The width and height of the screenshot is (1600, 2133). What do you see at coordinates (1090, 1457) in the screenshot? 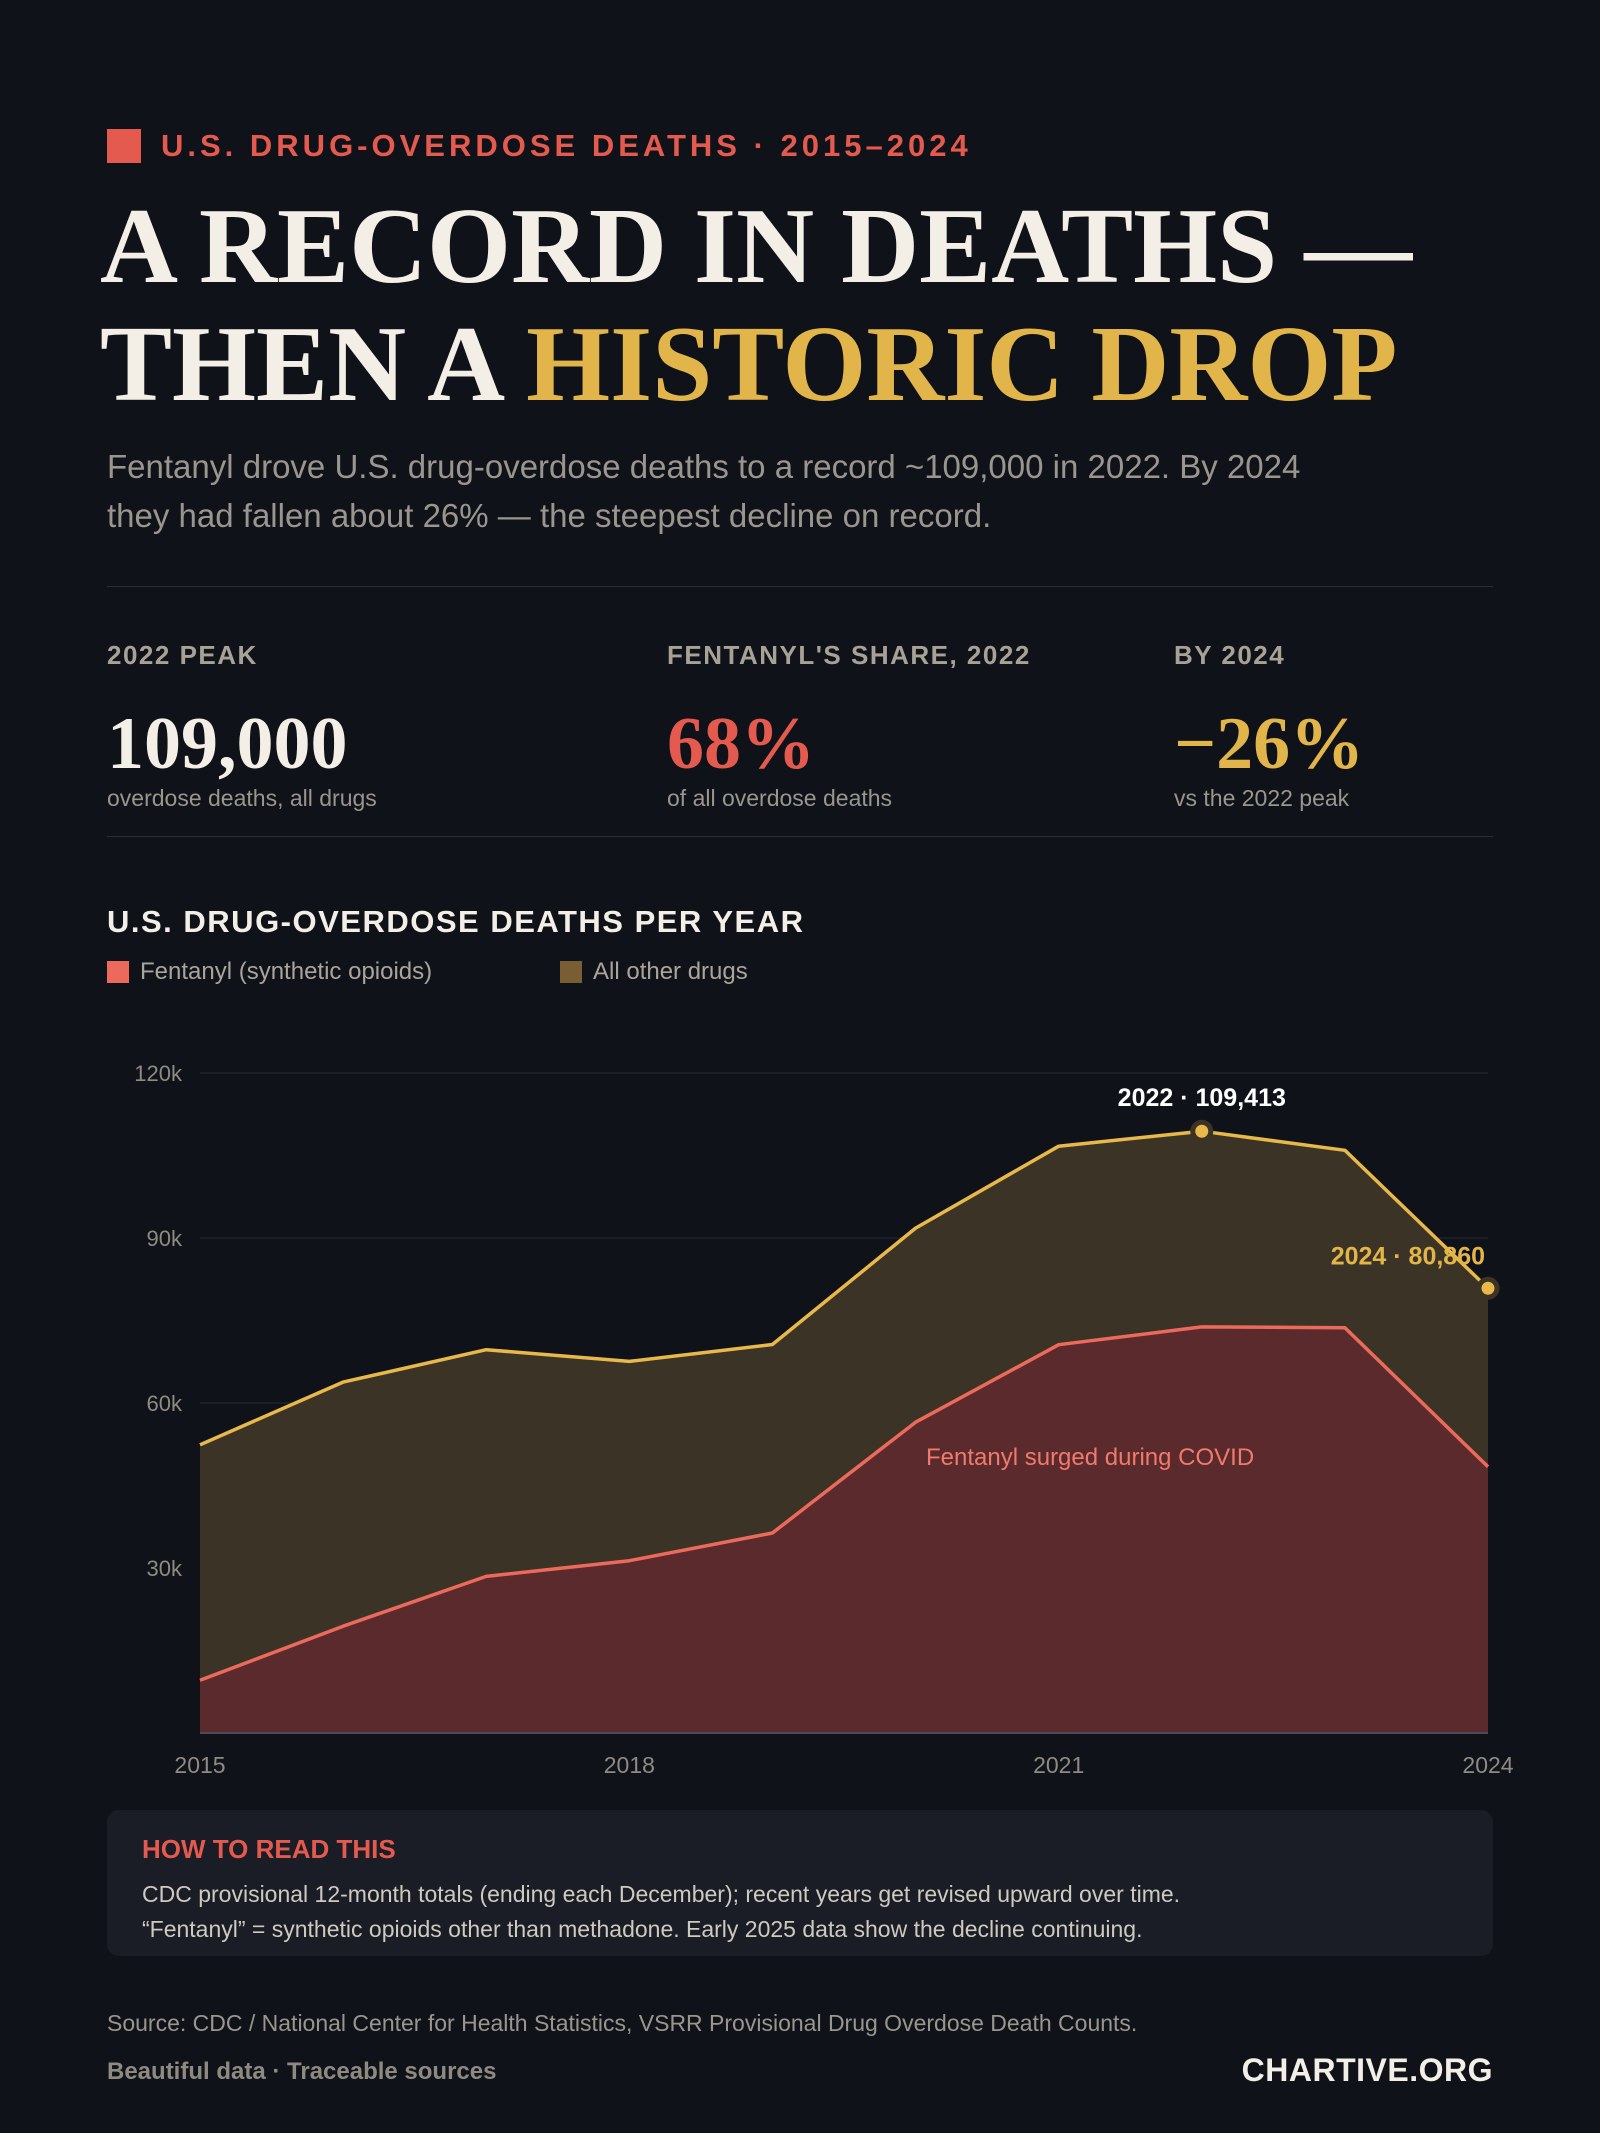
I see `covid-annotation: Fentanyl surged during COVID` at bounding box center [1090, 1457].